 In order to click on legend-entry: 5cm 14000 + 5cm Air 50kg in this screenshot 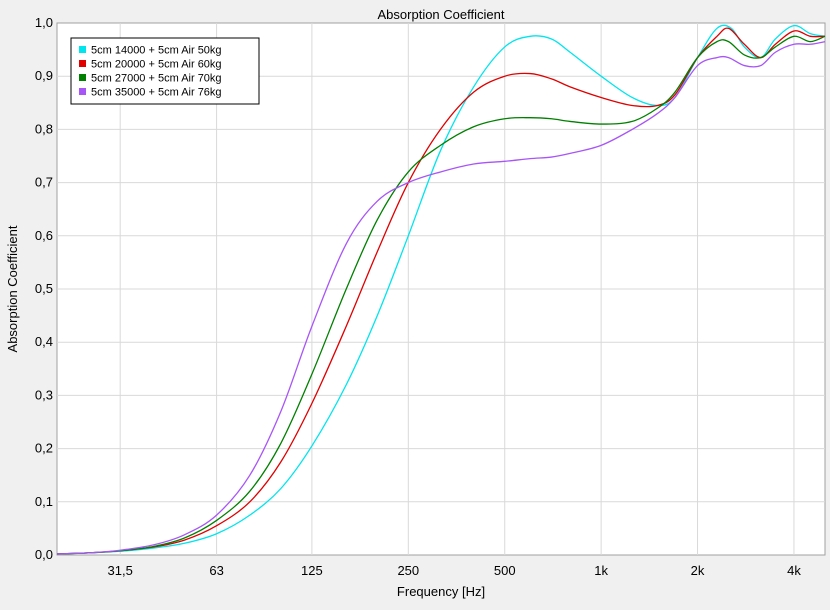, I will do `click(156, 51)`.